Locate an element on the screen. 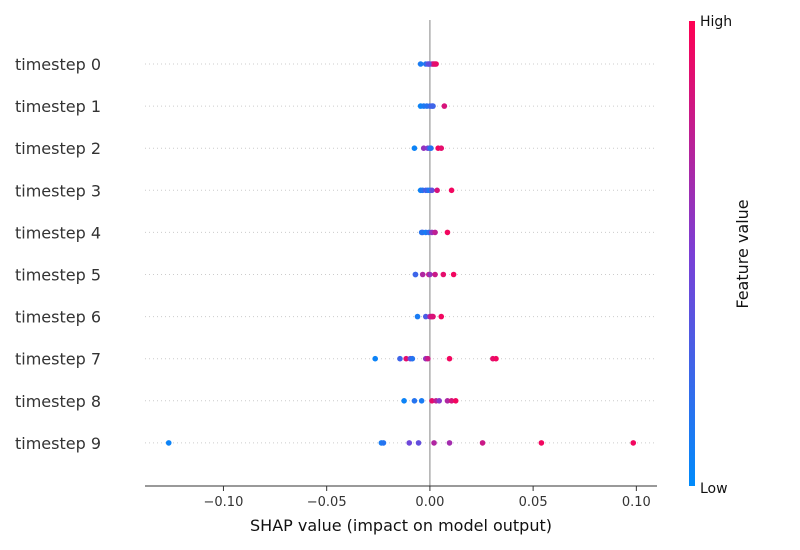 The height and width of the screenshot is (550, 800). feature-label-3: timestep 3 is located at coordinates (58, 190).